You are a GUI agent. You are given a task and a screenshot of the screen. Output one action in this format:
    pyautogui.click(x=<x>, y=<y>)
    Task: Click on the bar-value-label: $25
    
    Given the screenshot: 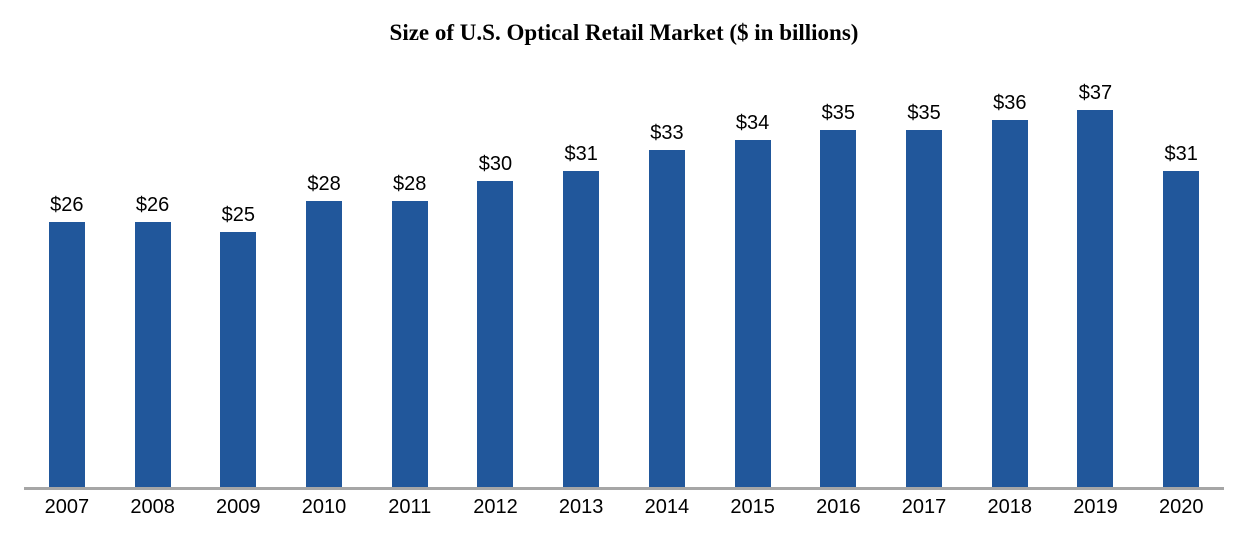 What is the action you would take?
    pyautogui.click(x=238, y=215)
    